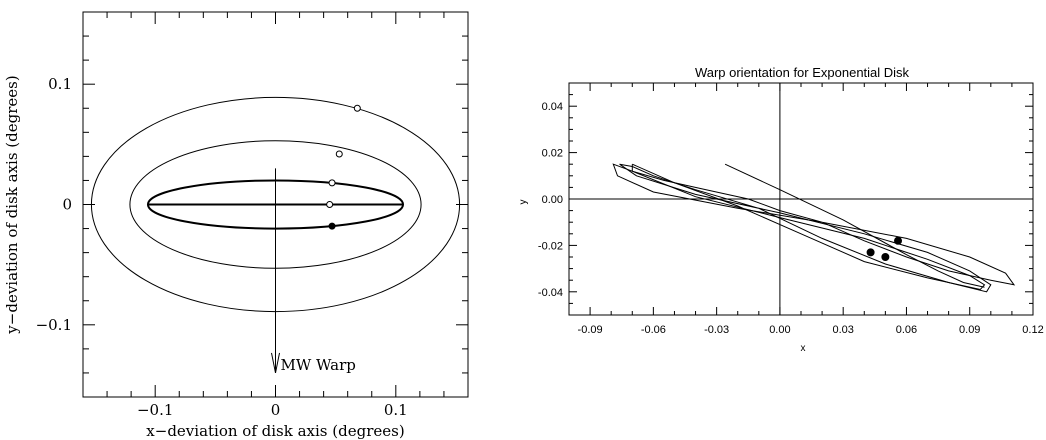 This screenshot has width=1046, height=440. Describe the element at coordinates (969, 330) in the screenshot. I see `right-x-tick-label: 0.09` at that location.